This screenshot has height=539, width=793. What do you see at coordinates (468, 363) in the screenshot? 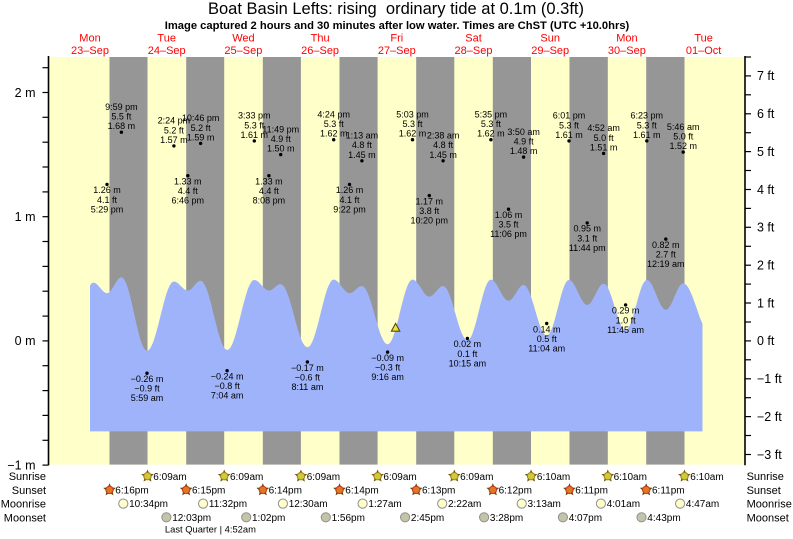
I see `svg-text: 10:15 am` at bounding box center [468, 363].